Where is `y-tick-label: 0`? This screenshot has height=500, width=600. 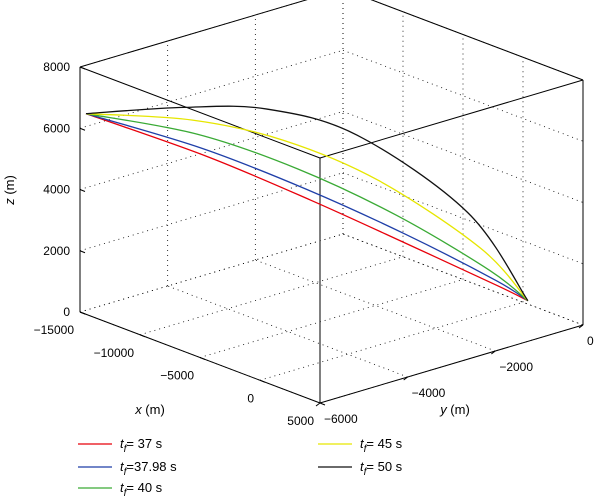 y-tick-label: 0 is located at coordinates (590, 341).